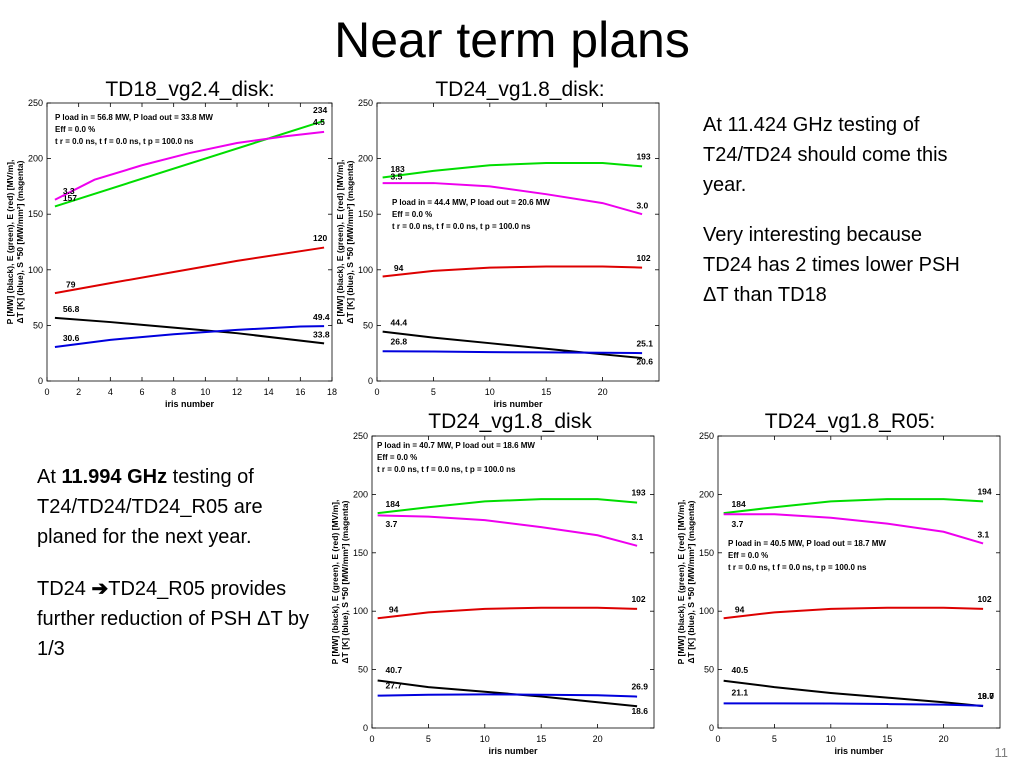 This screenshot has height=768, width=1024. Describe the element at coordinates (319, 122) in the screenshot. I see `data-label: 4.5` at that location.